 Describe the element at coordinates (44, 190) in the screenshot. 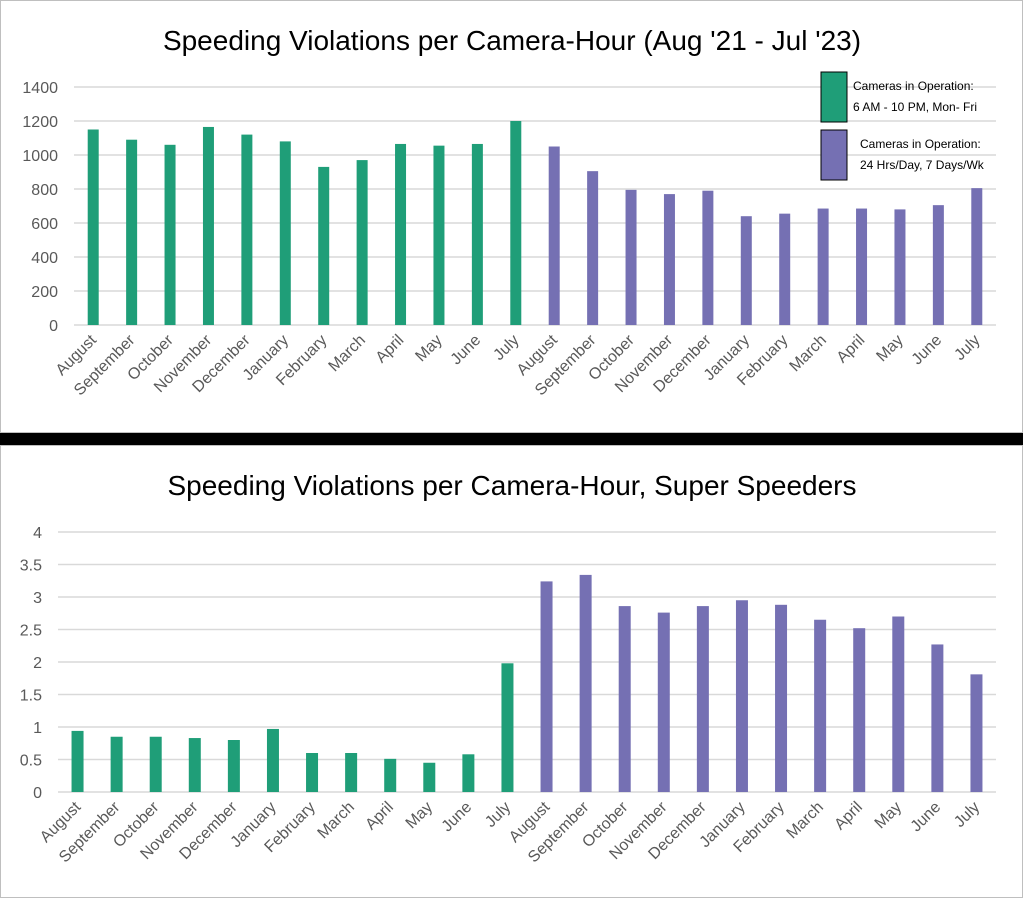

I see `y-tick-label: 800` at that location.